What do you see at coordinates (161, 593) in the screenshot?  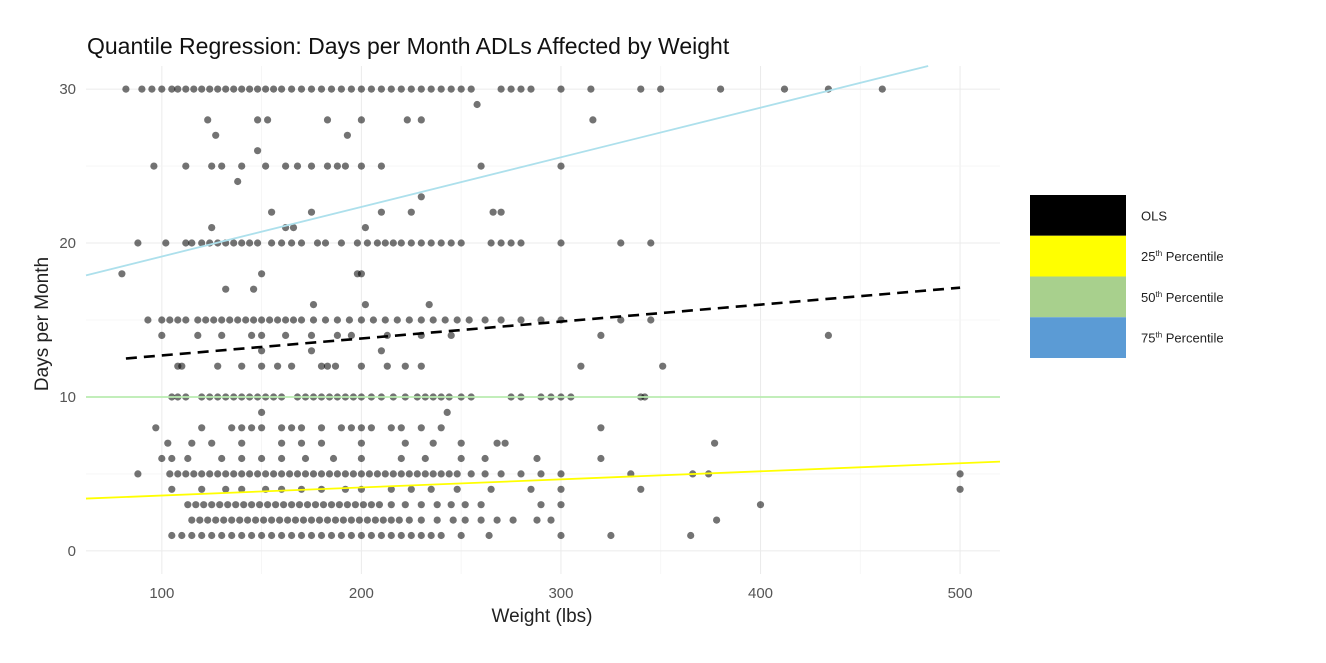 I see `x-tick-label: 100` at bounding box center [161, 593].